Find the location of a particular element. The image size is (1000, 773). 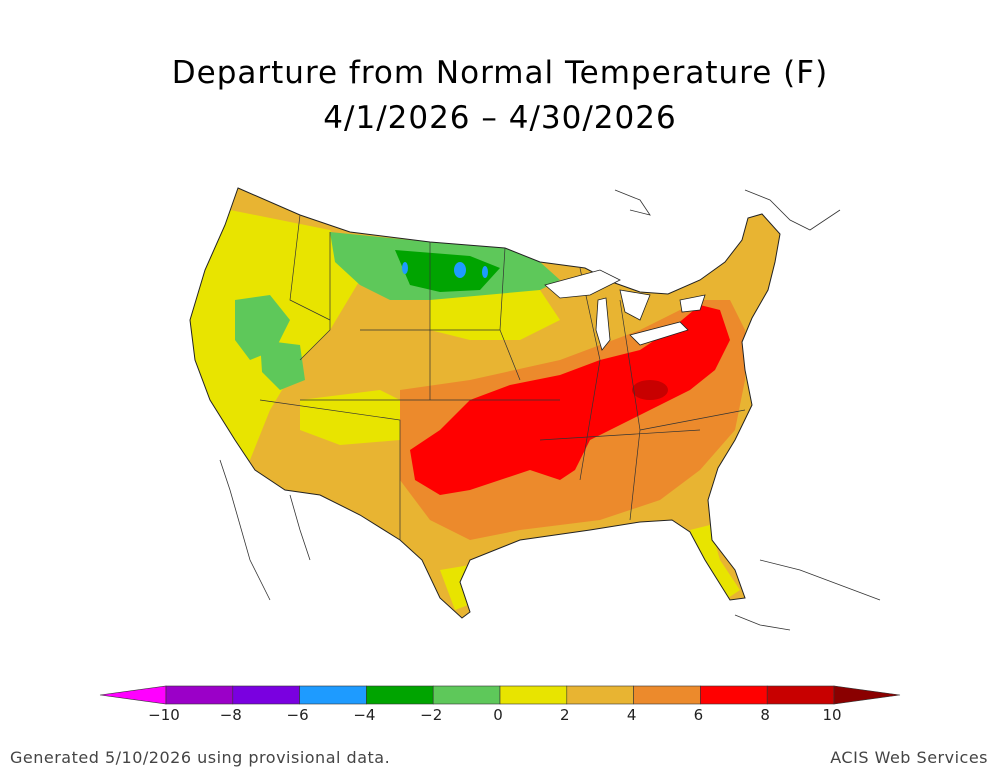

region-midwest-yellow is located at coordinates (495, 315).